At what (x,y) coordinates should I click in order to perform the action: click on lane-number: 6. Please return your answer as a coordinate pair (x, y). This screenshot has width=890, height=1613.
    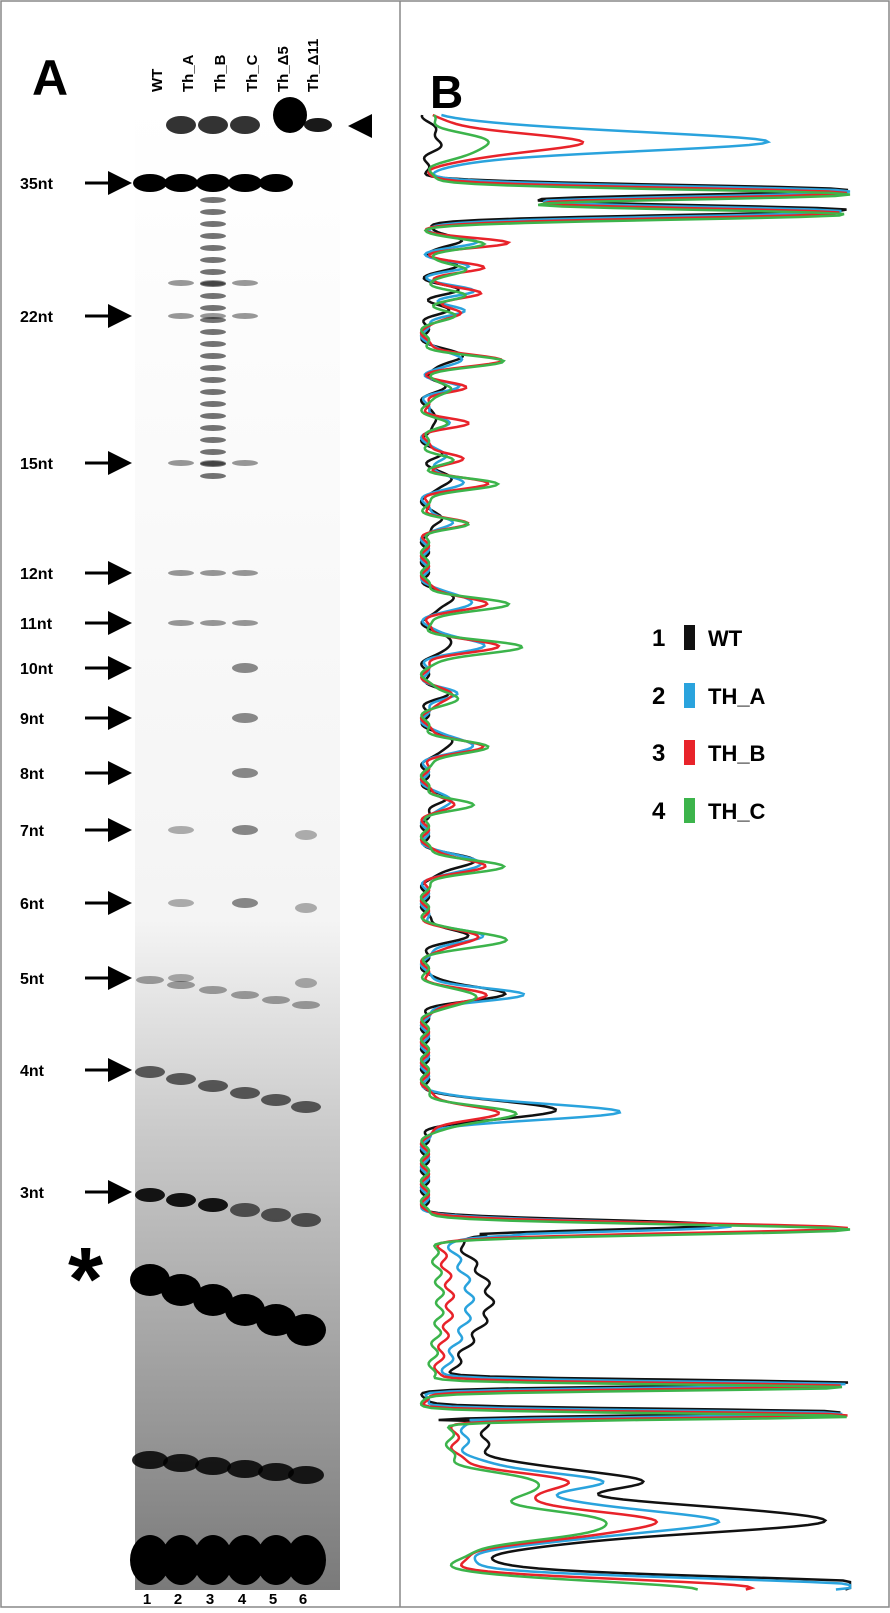
    Looking at the image, I should click on (303, 1599).